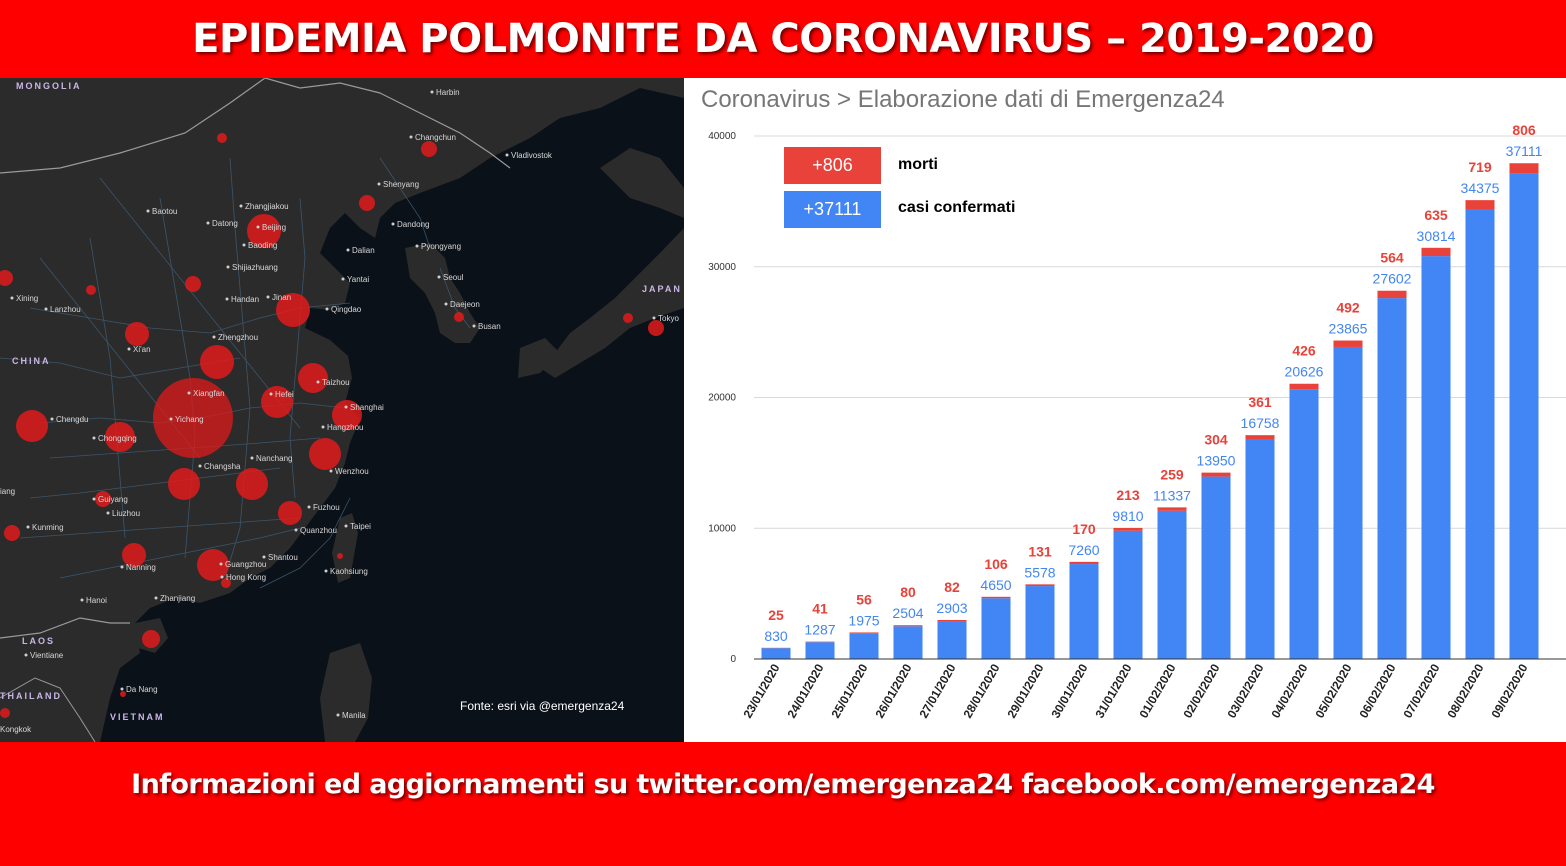 Image resolution: width=1566 pixels, height=866 pixels. What do you see at coordinates (722, 136) in the screenshot?
I see `y-tick-label: 40000` at bounding box center [722, 136].